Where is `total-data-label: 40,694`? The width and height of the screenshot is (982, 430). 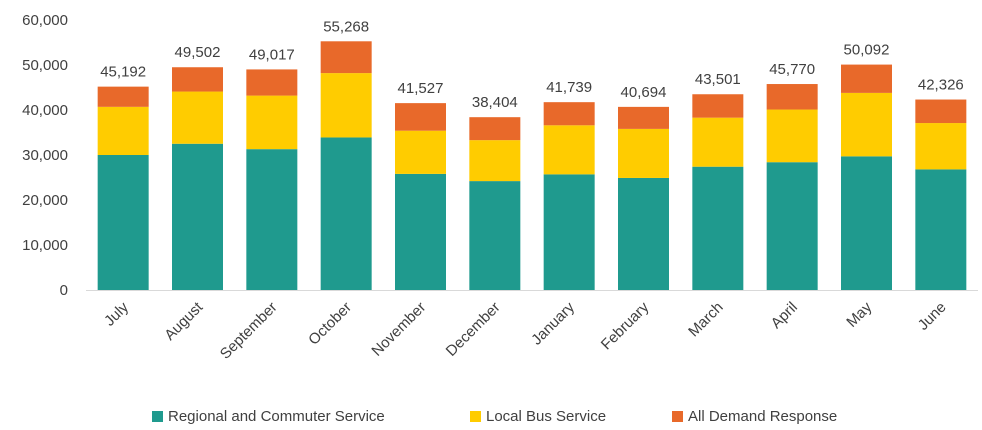 total-data-label: 40,694 is located at coordinates (644, 92).